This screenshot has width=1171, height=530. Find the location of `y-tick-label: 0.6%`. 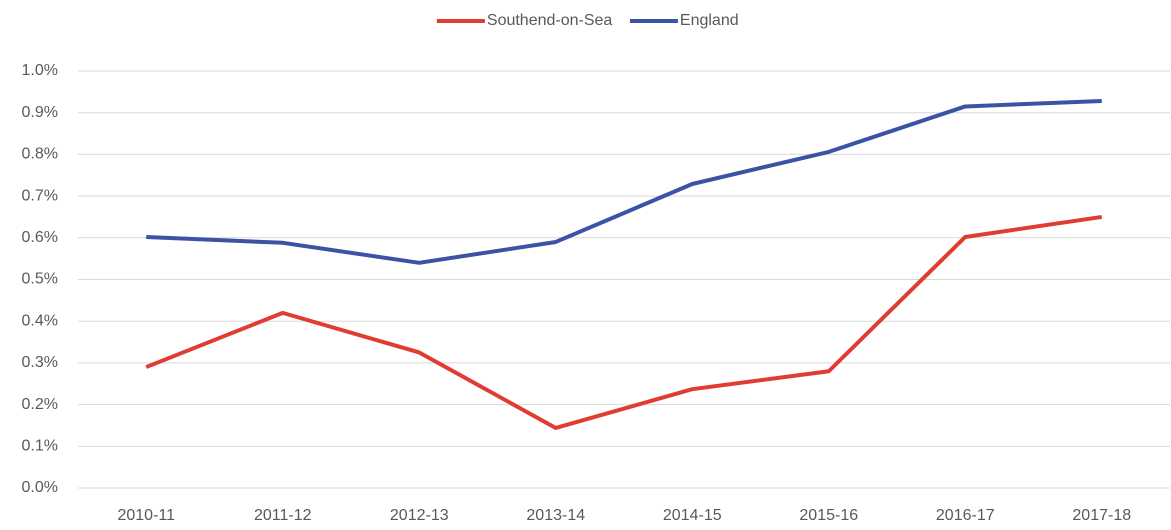

y-tick-label: 0.6% is located at coordinates (40, 237).